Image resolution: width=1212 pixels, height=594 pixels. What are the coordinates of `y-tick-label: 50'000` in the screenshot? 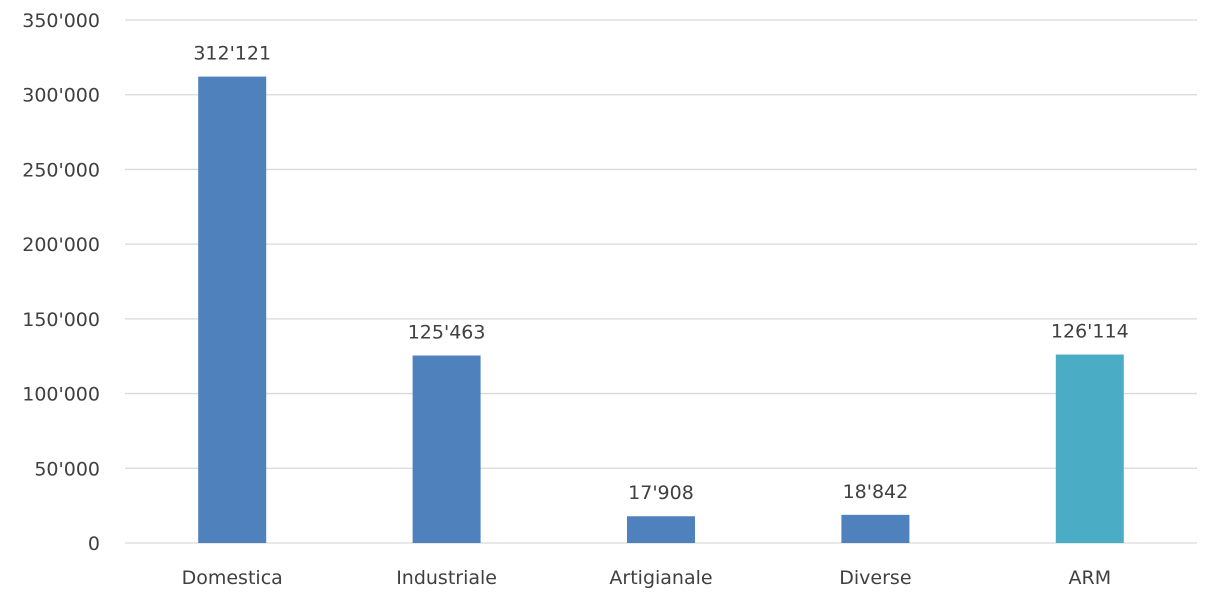 It's located at (67, 469).